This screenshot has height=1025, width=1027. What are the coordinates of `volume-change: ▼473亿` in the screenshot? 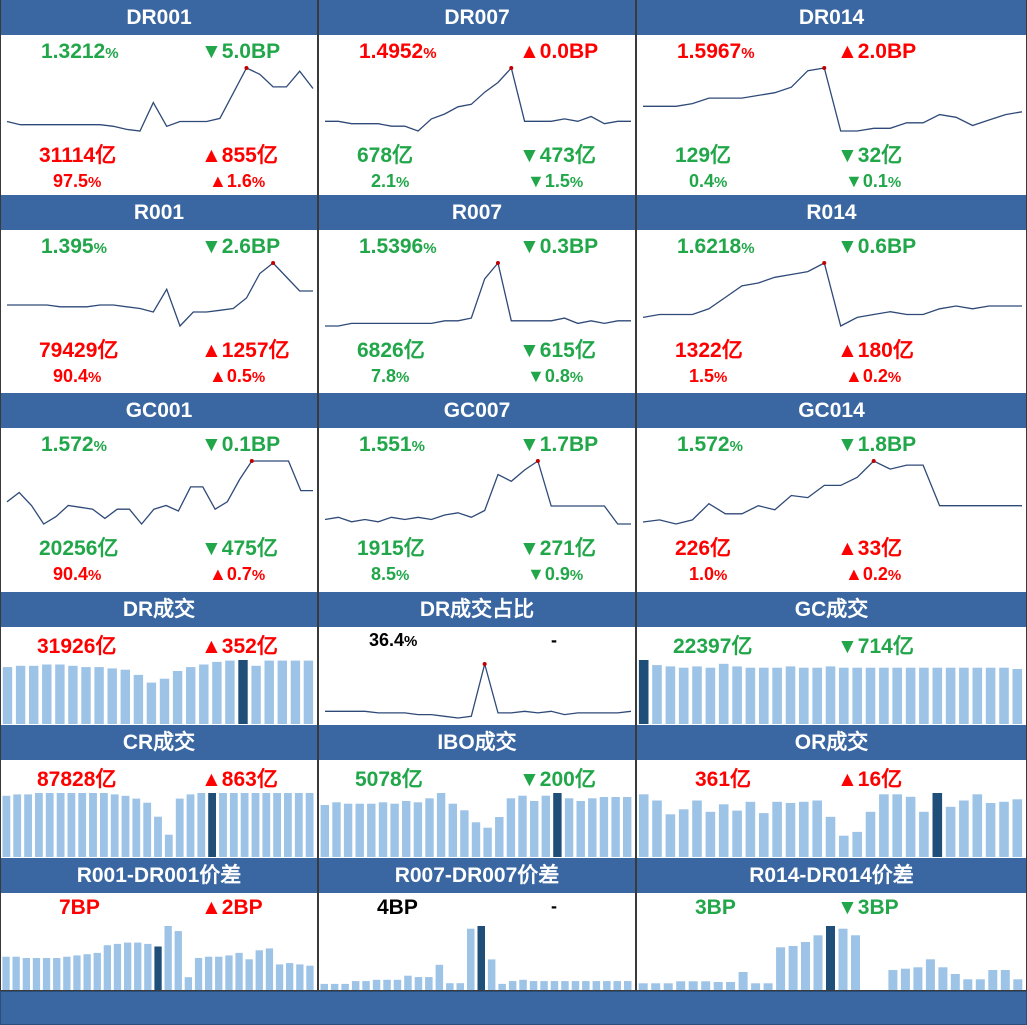 It's located at (557, 154).